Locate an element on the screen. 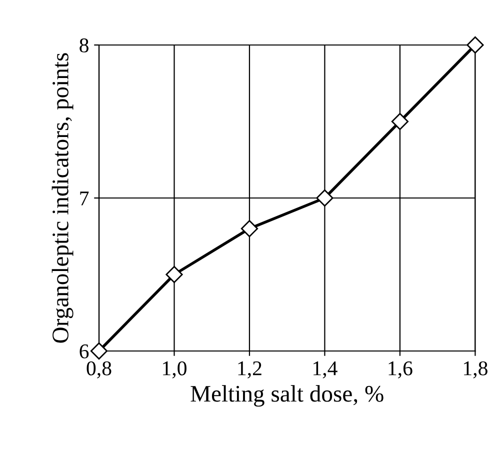 The height and width of the screenshot is (450, 495). x-tick-label: 1,4 is located at coordinates (326, 369).